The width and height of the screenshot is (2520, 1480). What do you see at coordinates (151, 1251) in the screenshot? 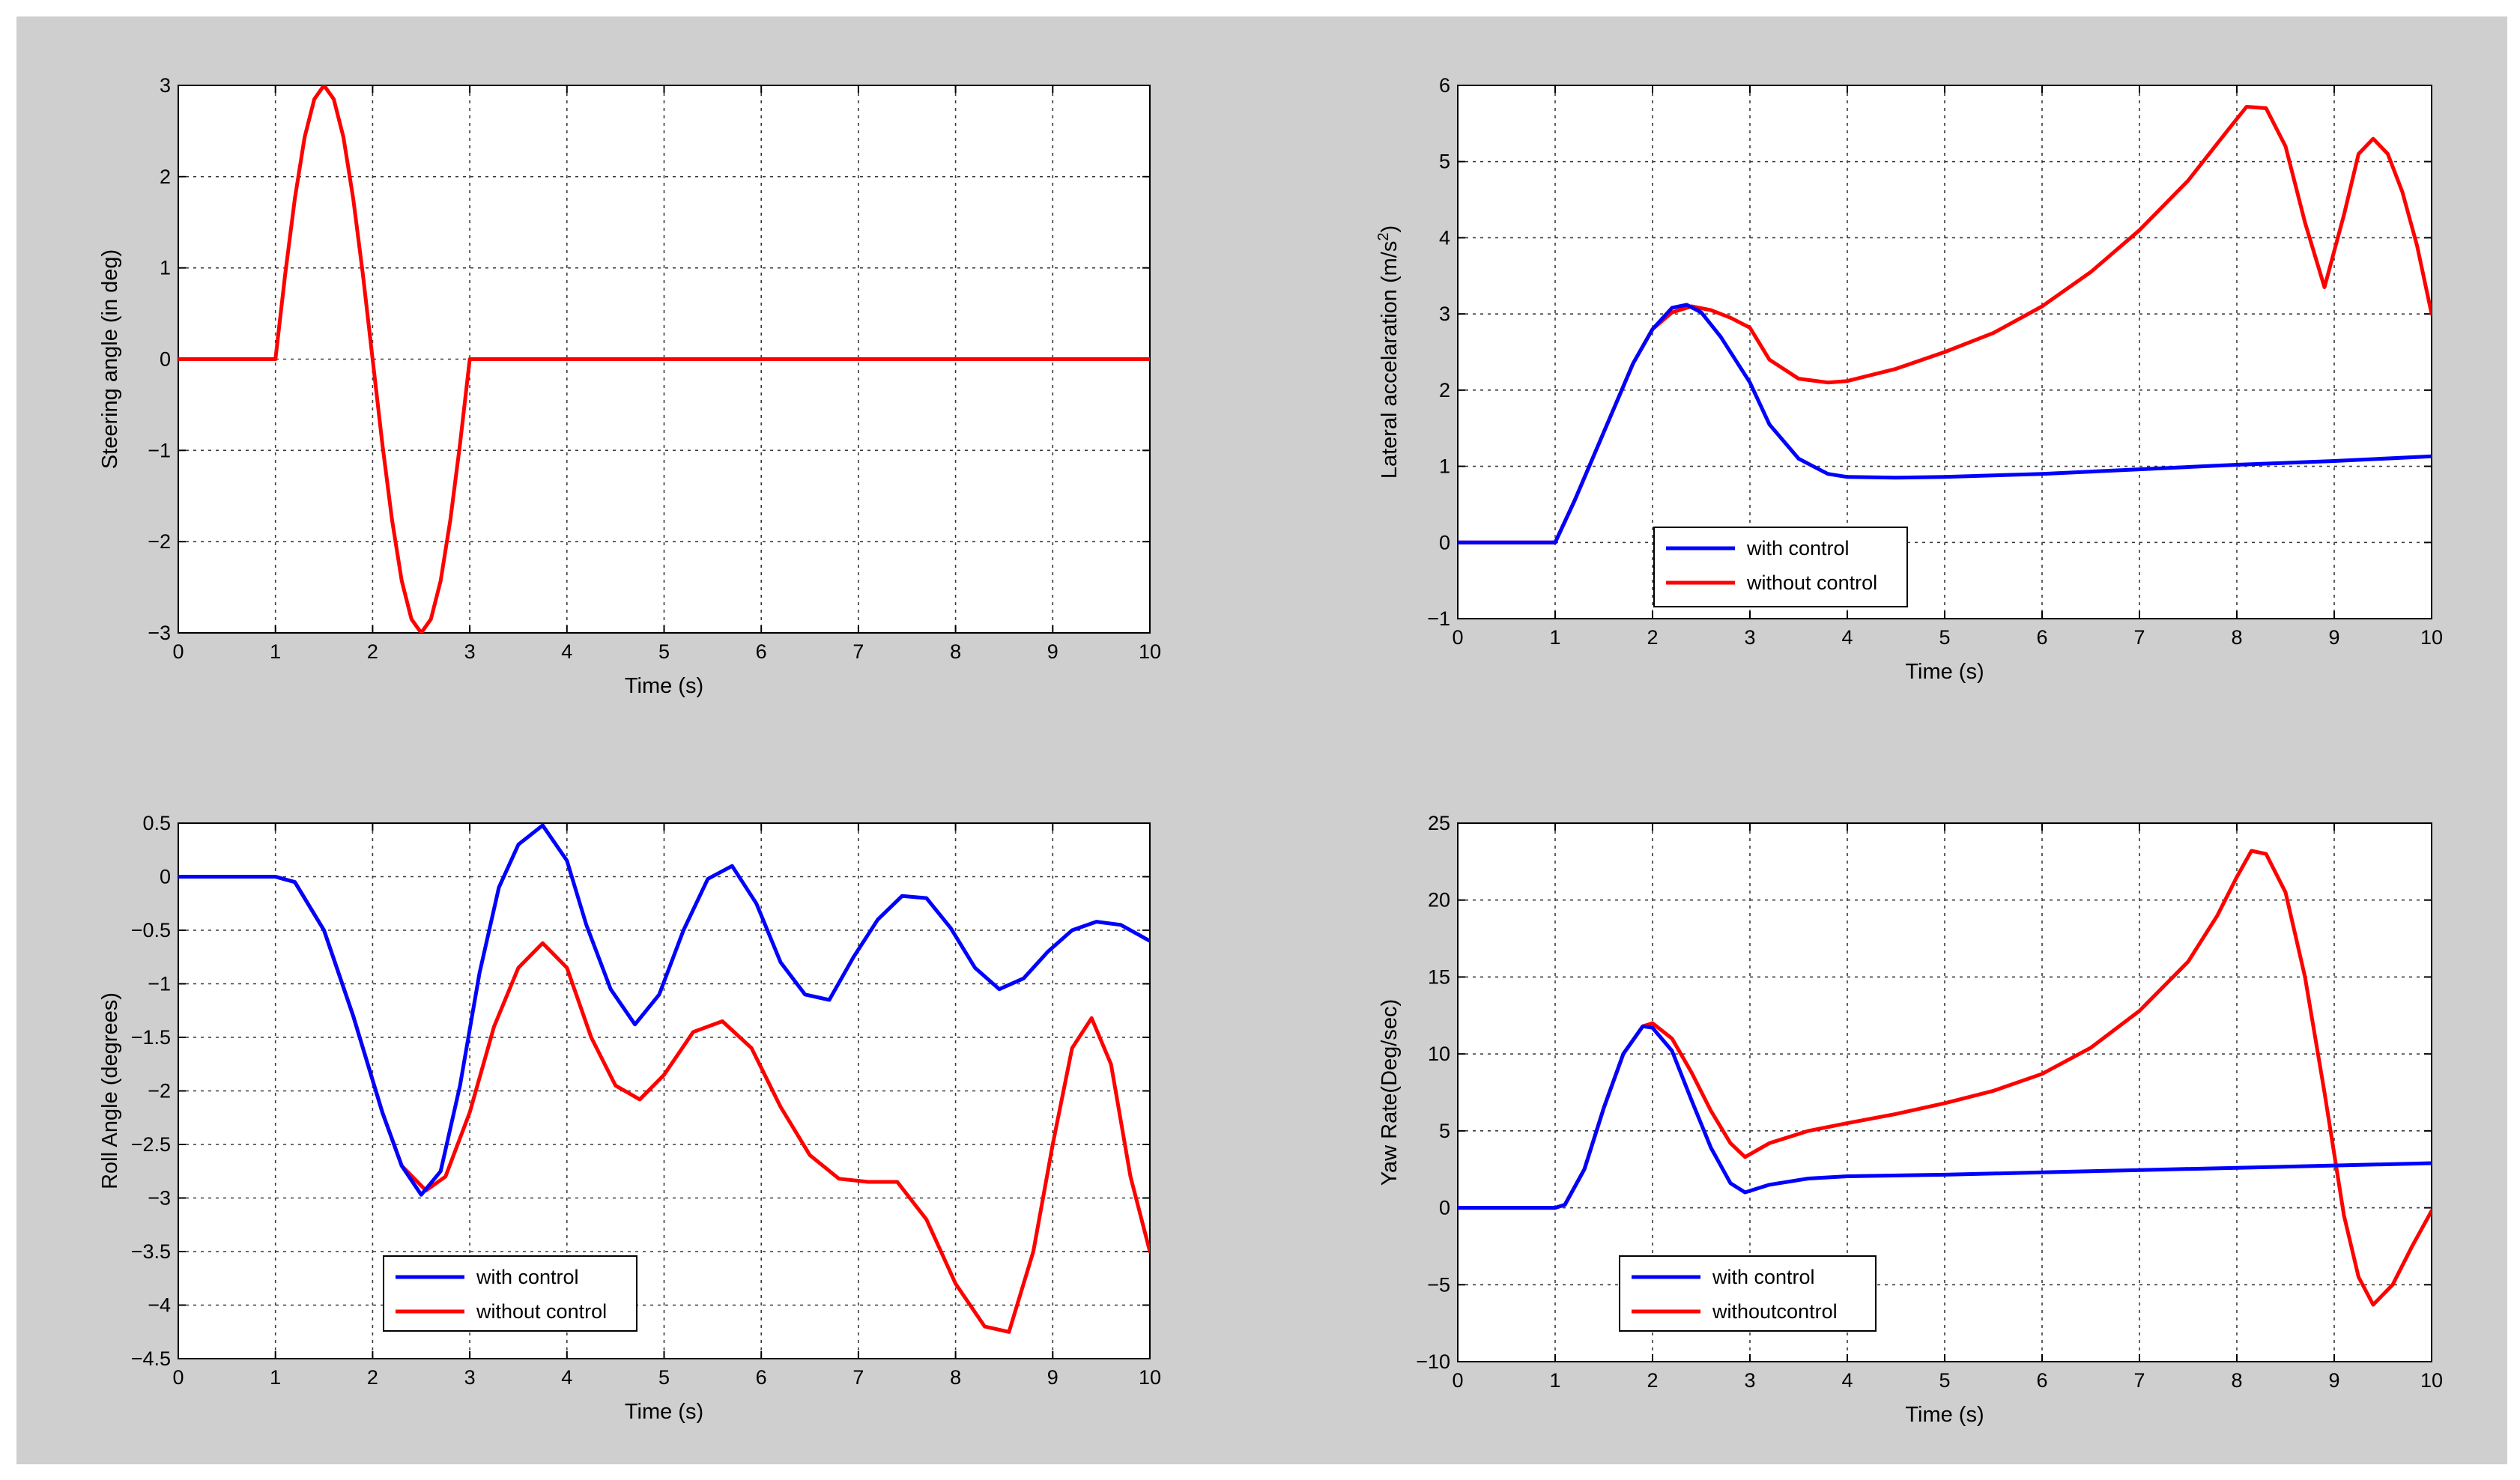
I see `y-tick-label: −3.5` at bounding box center [151, 1251].